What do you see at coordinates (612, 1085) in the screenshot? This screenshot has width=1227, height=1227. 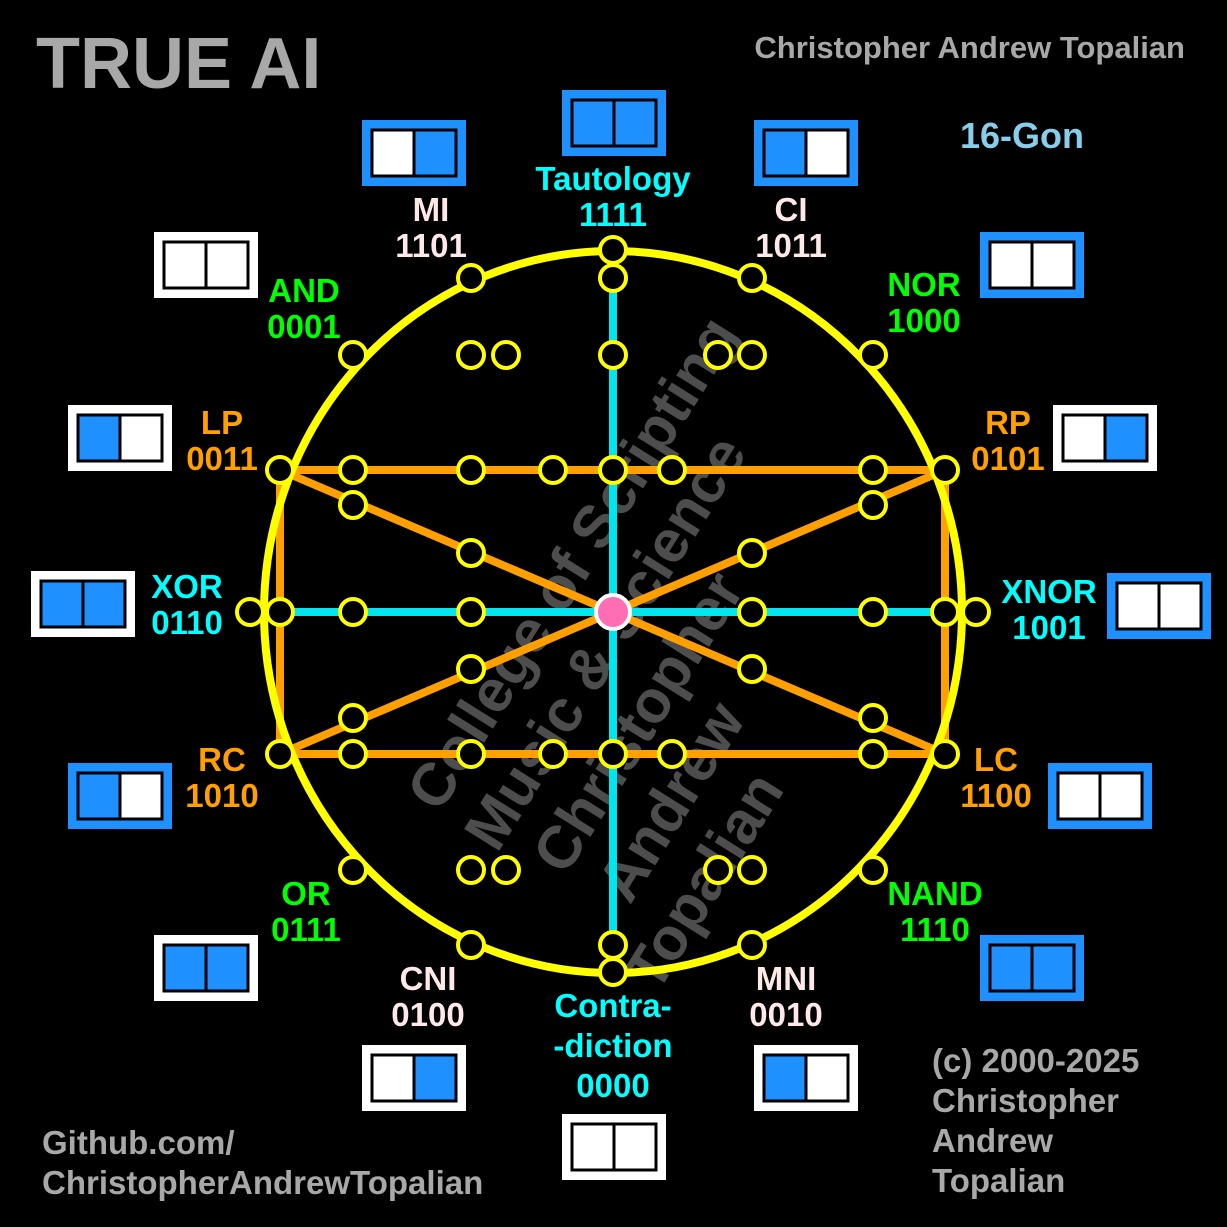 I see `operator-code: 0000` at bounding box center [612, 1085].